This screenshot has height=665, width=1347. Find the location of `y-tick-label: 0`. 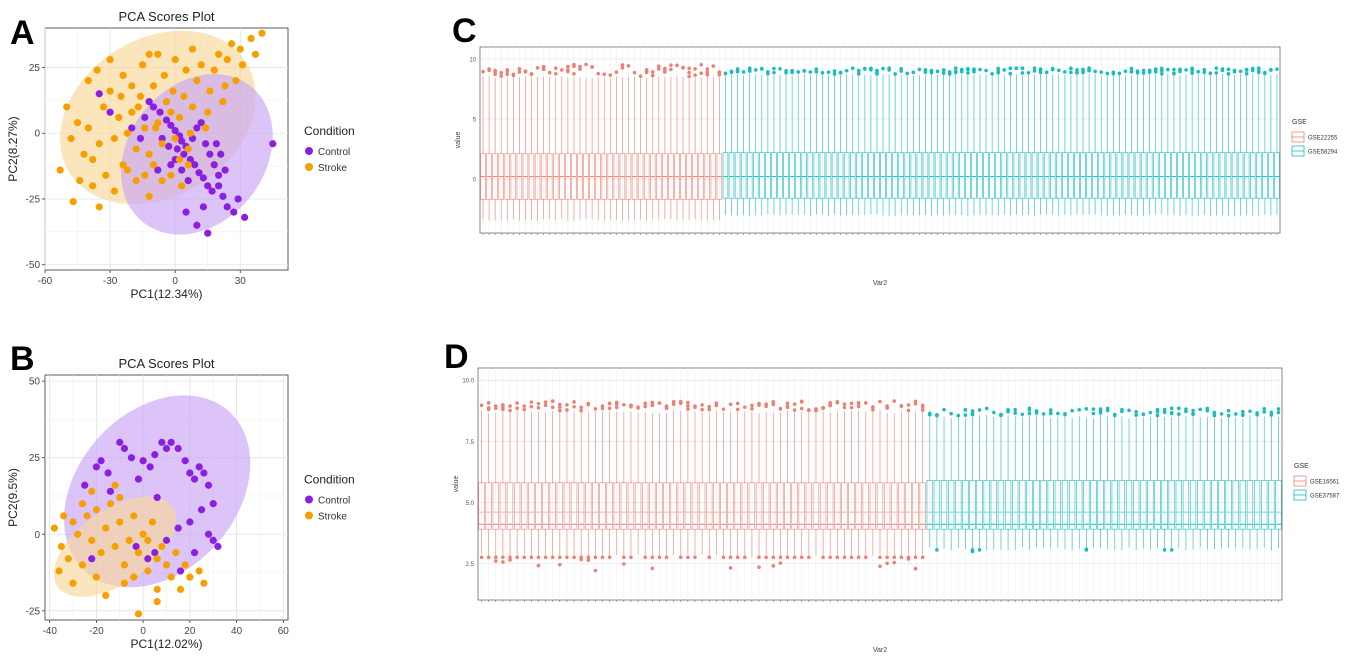

y-tick-label: 0 is located at coordinates (37, 535).